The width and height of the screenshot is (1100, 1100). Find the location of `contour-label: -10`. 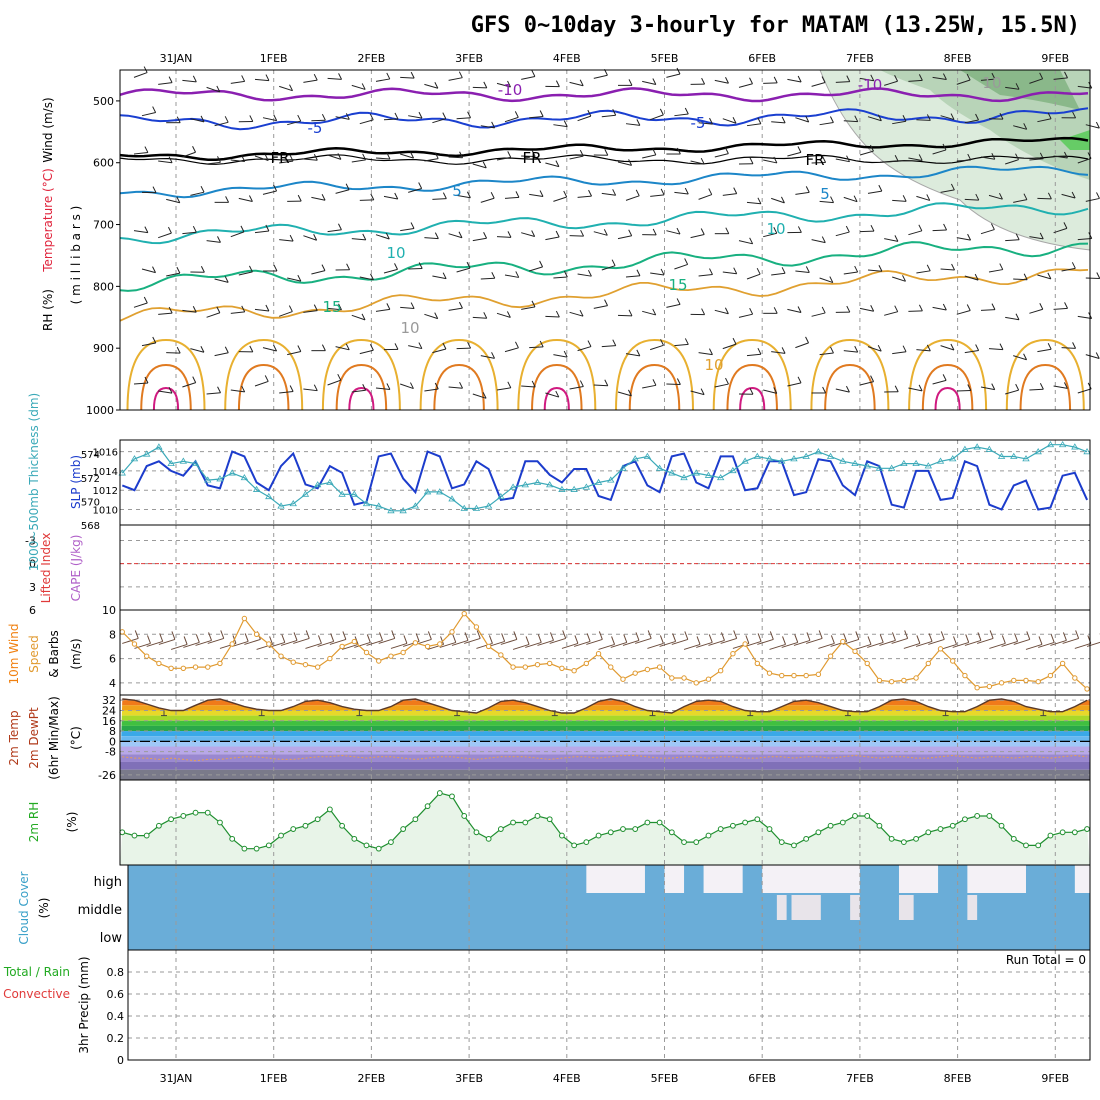

contour-label: -10 is located at coordinates (510, 90).